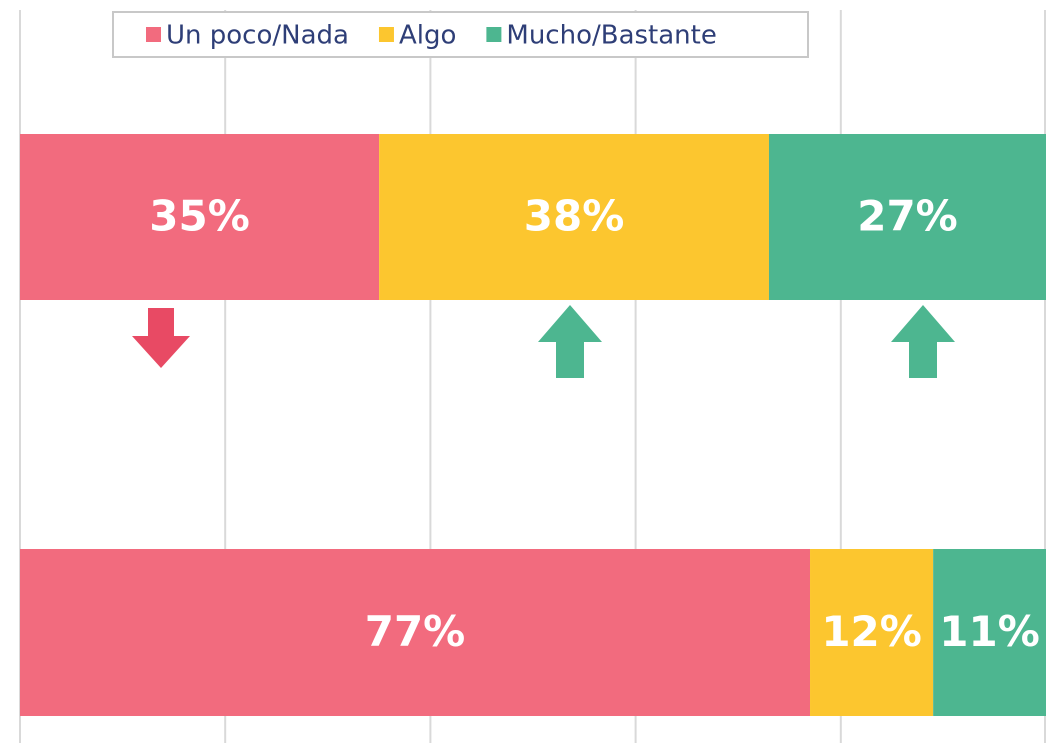 This screenshot has height=743, width=1046. I want to click on value-label: 12%, so click(871, 631).